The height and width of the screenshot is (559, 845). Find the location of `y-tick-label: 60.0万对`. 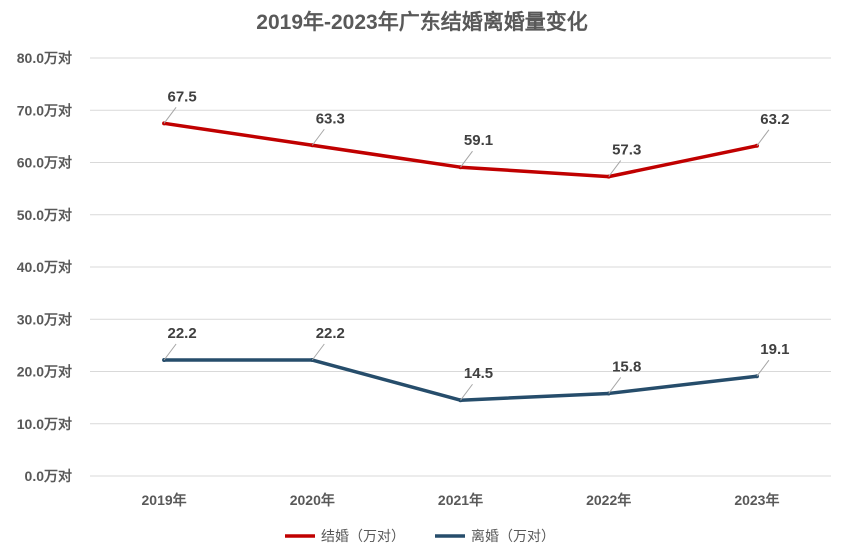

y-tick-label: 60.0万对 is located at coordinates (44, 163).